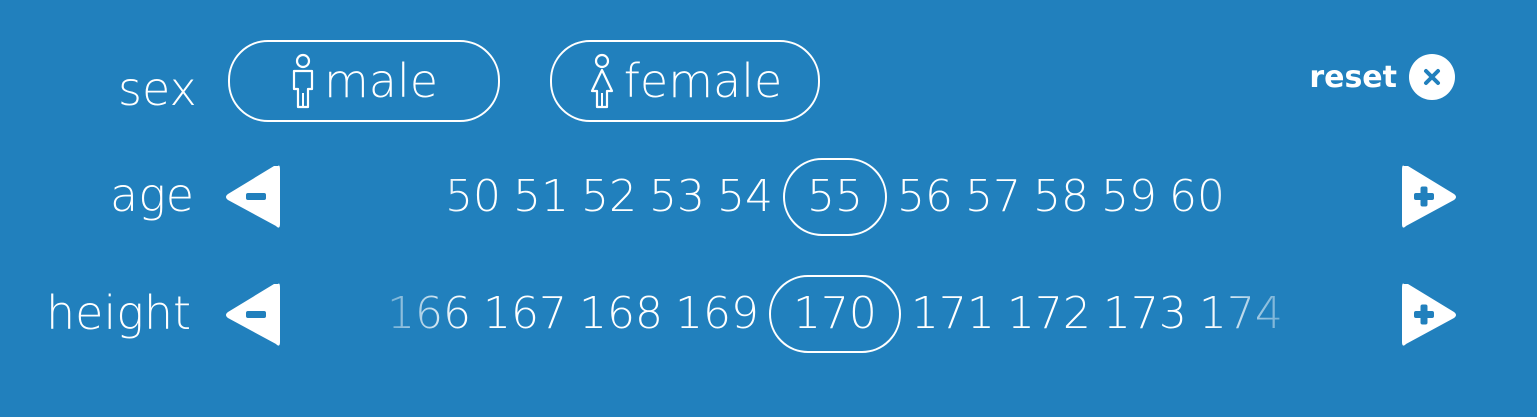  I want to click on sex-option-male: male, so click(364, 81).